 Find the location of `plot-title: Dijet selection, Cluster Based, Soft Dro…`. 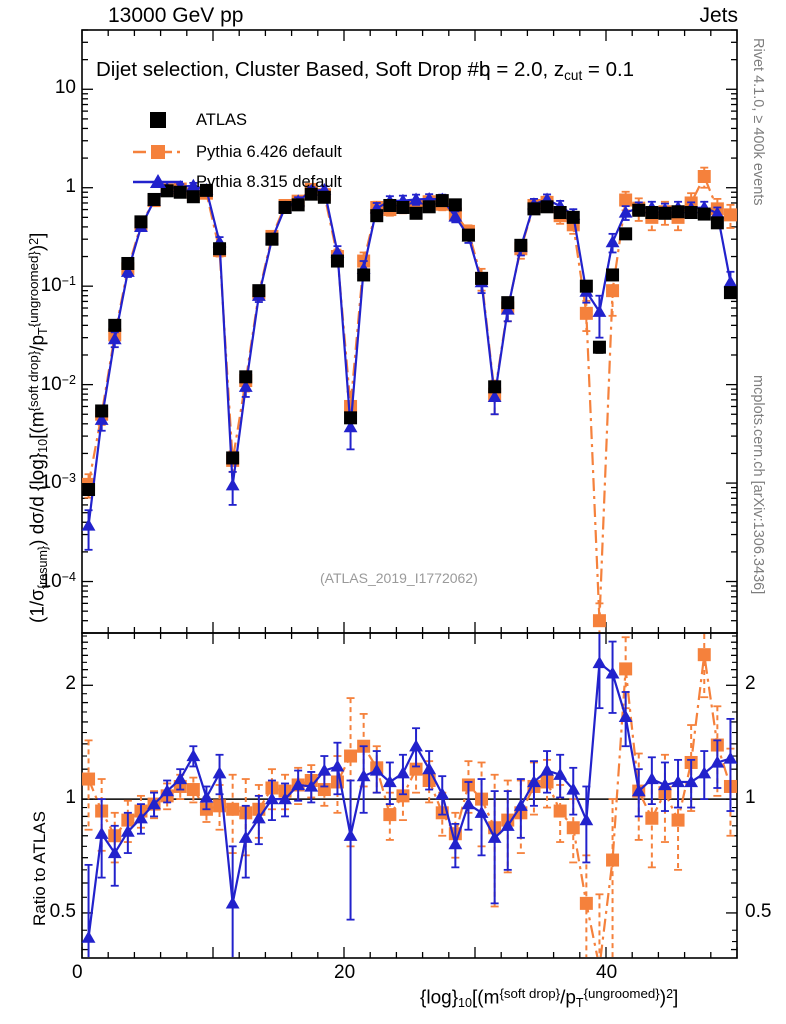

plot-title: Dijet selection, Cluster Based, Soft Dro… is located at coordinates (365, 70).